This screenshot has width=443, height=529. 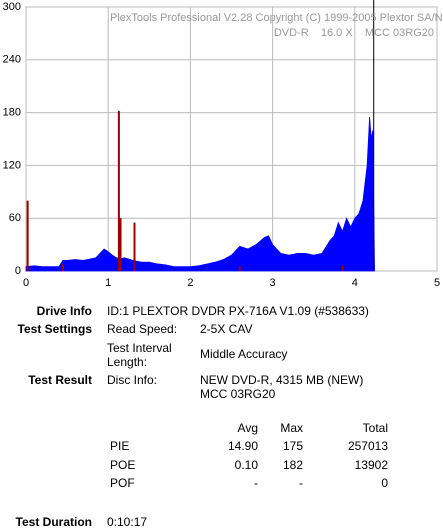 What do you see at coordinates (247, 428) in the screenshot?
I see `stats-cell: Avg` at bounding box center [247, 428].